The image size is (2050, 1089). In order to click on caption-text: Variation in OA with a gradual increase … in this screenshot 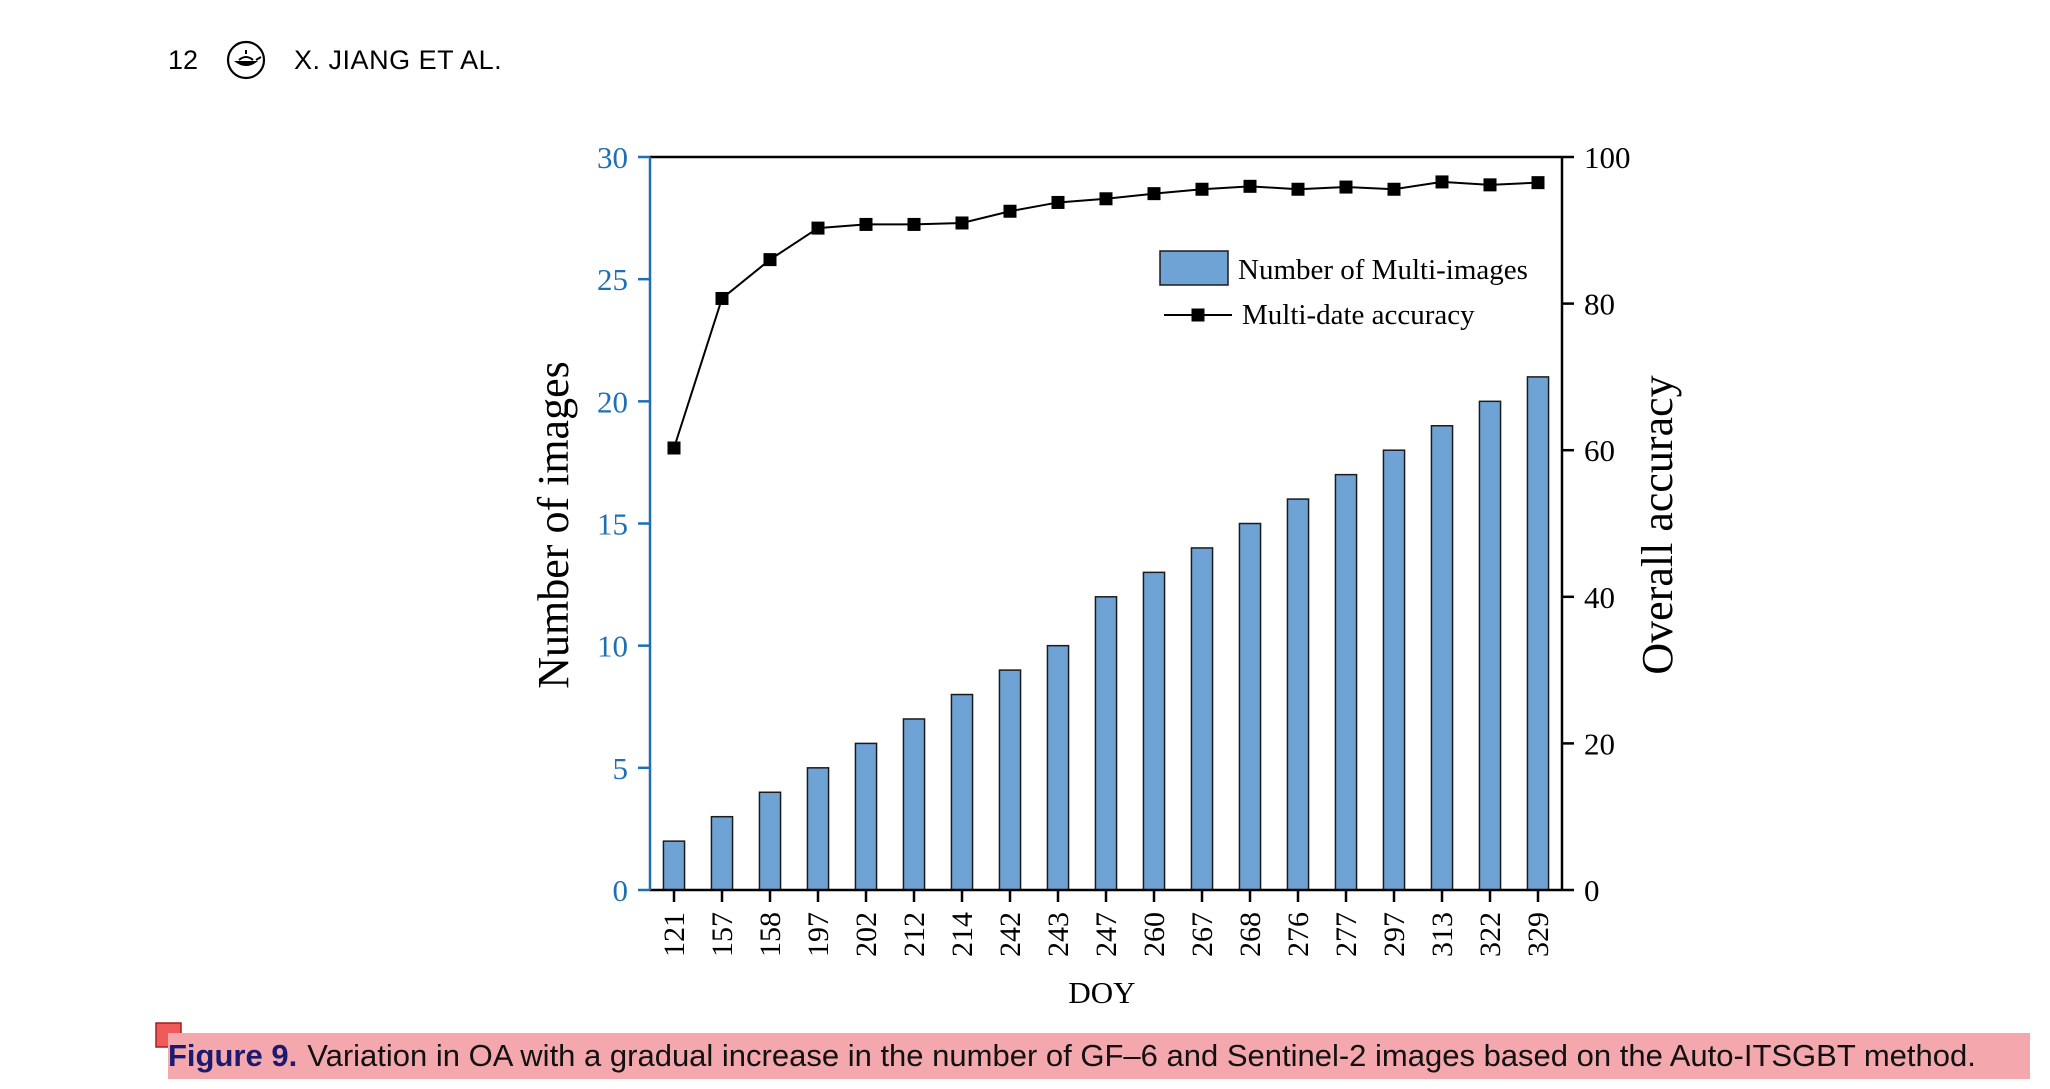, I will do `click(1141, 1055)`.